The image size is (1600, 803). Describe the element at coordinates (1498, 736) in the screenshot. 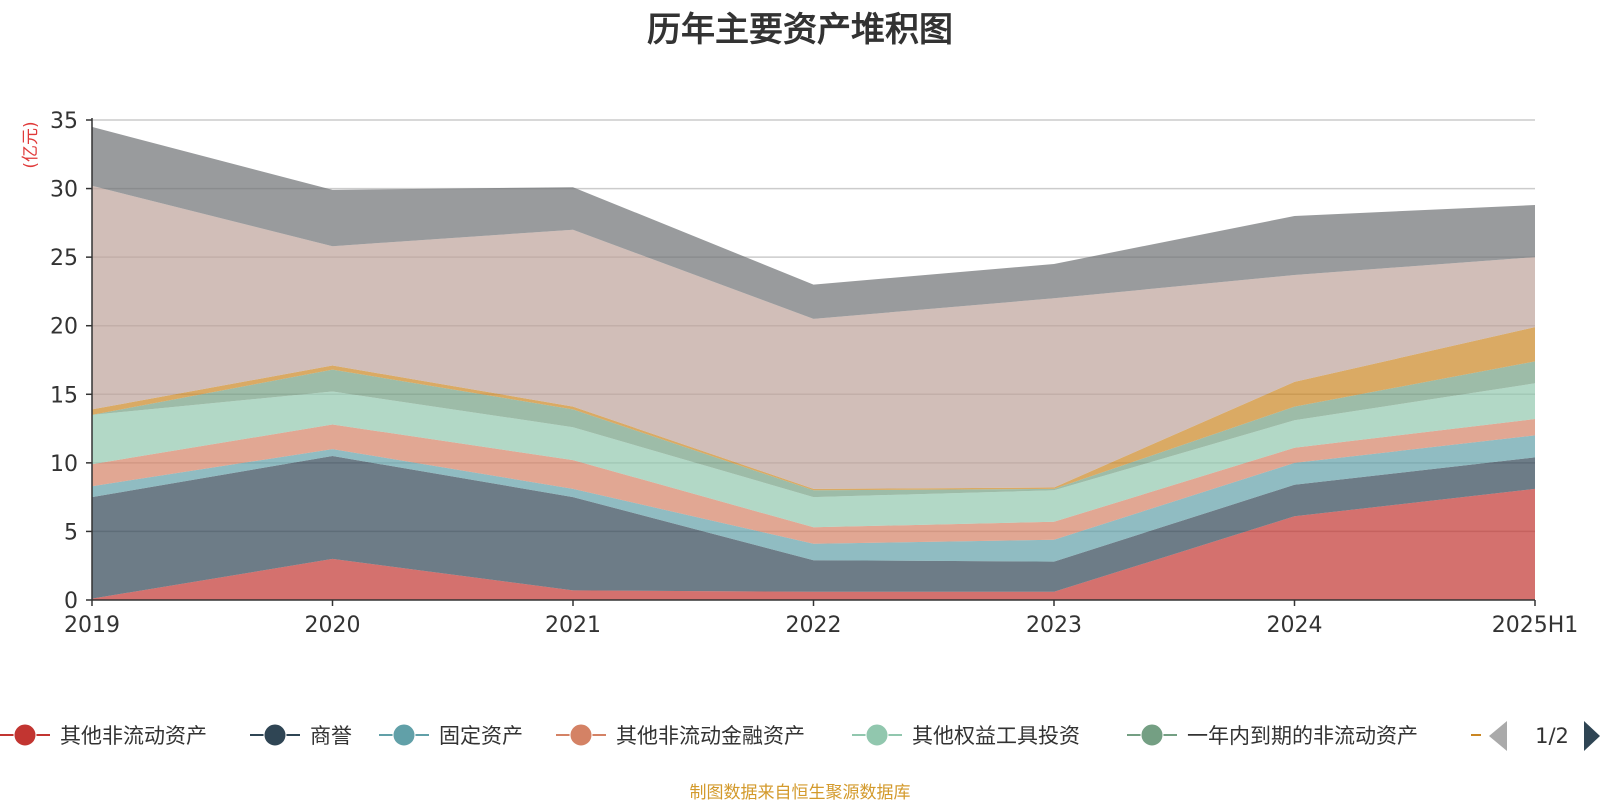

I see `legend-prev-icon` at that location.